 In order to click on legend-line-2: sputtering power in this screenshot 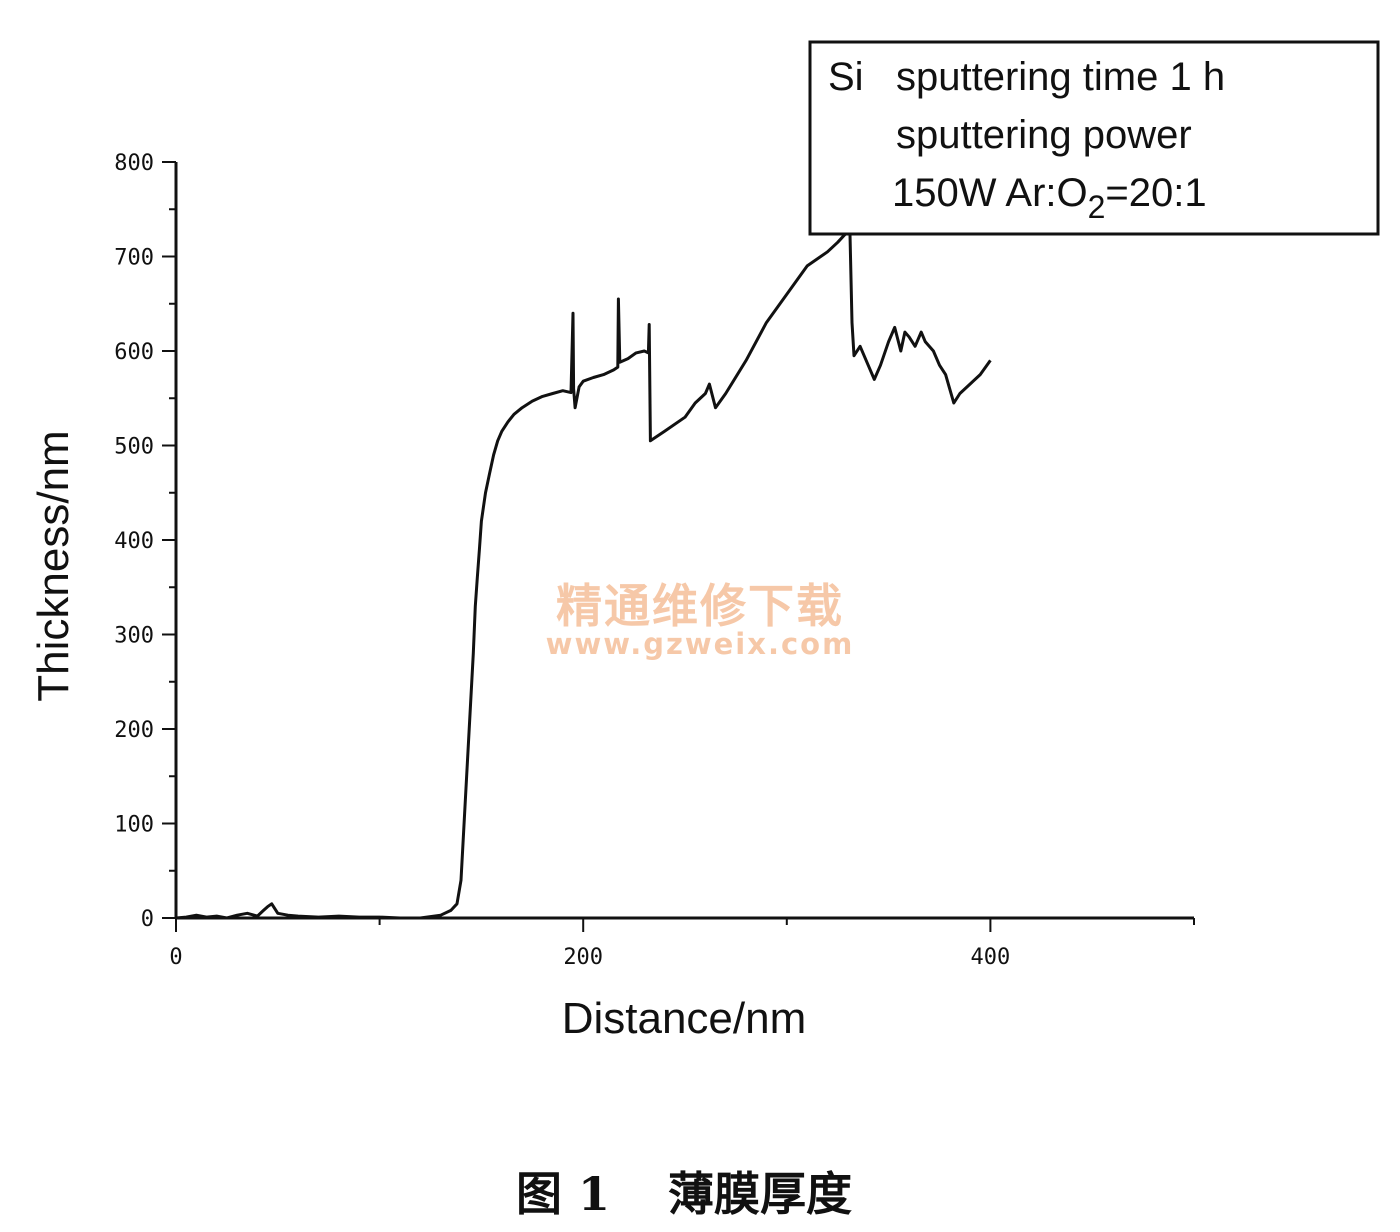, I will do `click(1044, 135)`.